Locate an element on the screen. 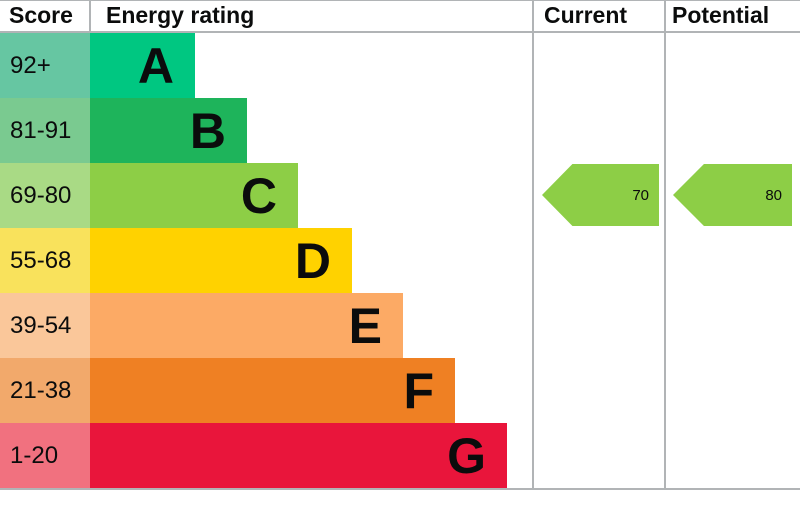 This screenshot has width=800, height=520. band-letter: A is located at coordinates (155, 65).